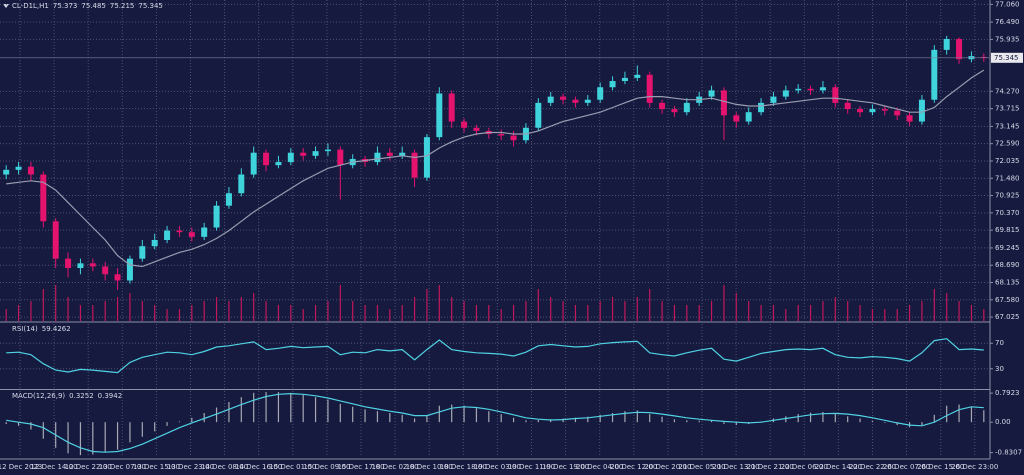  Describe the element at coordinates (258, 467) in the screenshot. I see `x-tick-label: 14 Dec 16:00` at that location.